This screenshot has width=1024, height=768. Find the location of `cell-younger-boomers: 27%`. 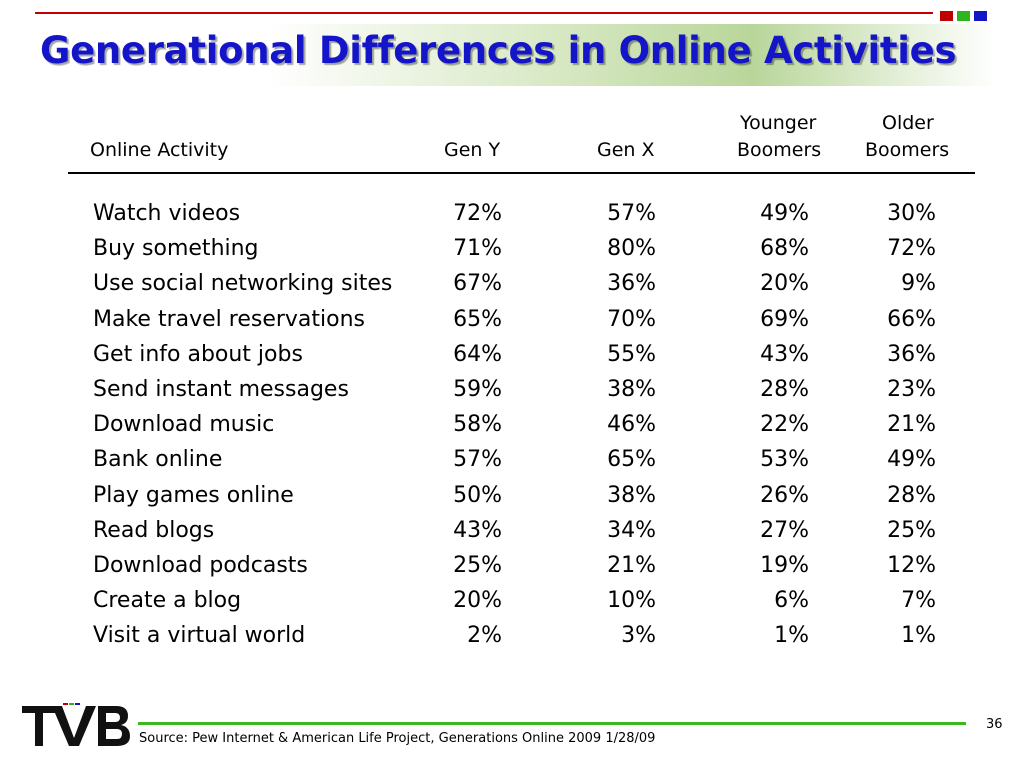

cell-younger-boomers: 27% is located at coordinates (784, 530).